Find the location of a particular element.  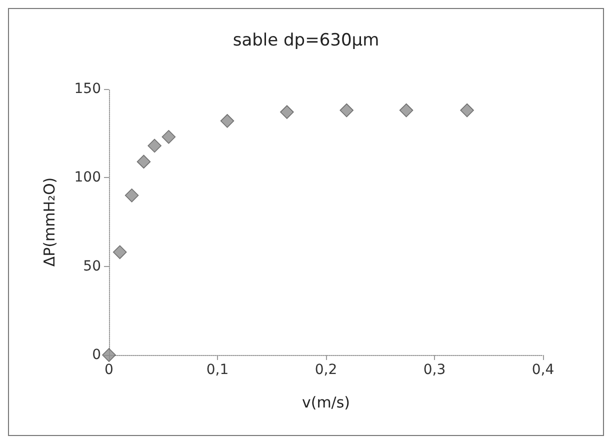

y-axis-title: ΔP(mmH₂O) is located at coordinates (49, 222).